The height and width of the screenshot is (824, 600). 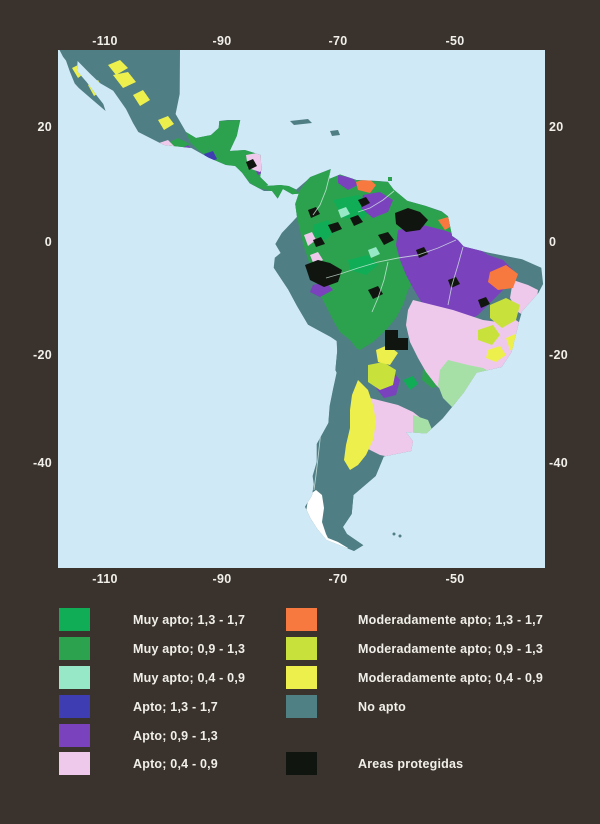 What do you see at coordinates (175, 735) in the screenshot?
I see `legend-label: Apto; 0,9 - 1,3` at bounding box center [175, 735].